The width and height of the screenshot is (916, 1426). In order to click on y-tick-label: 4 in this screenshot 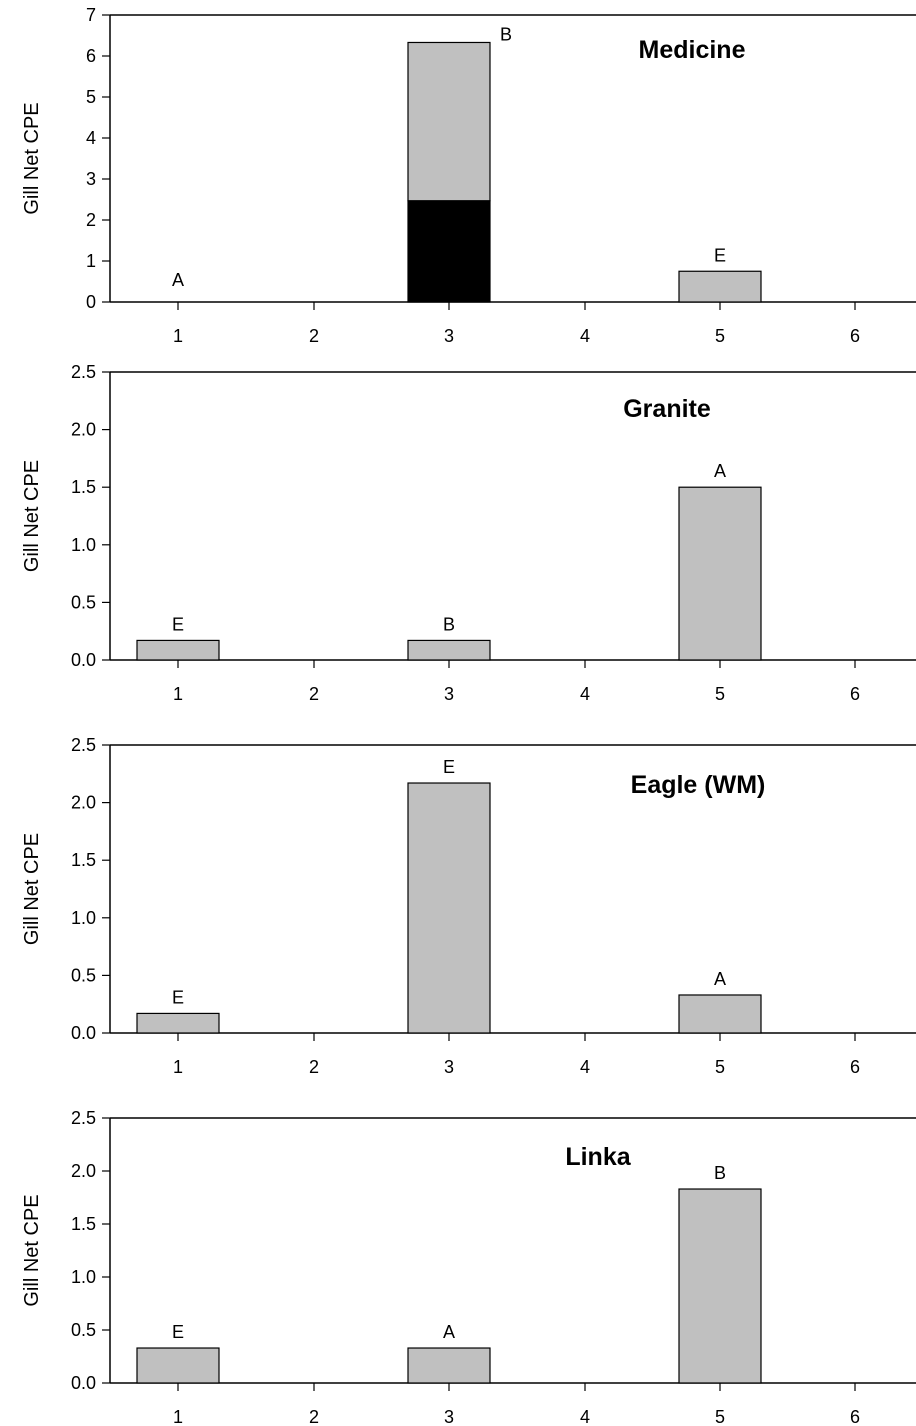, I will do `click(91, 138)`.